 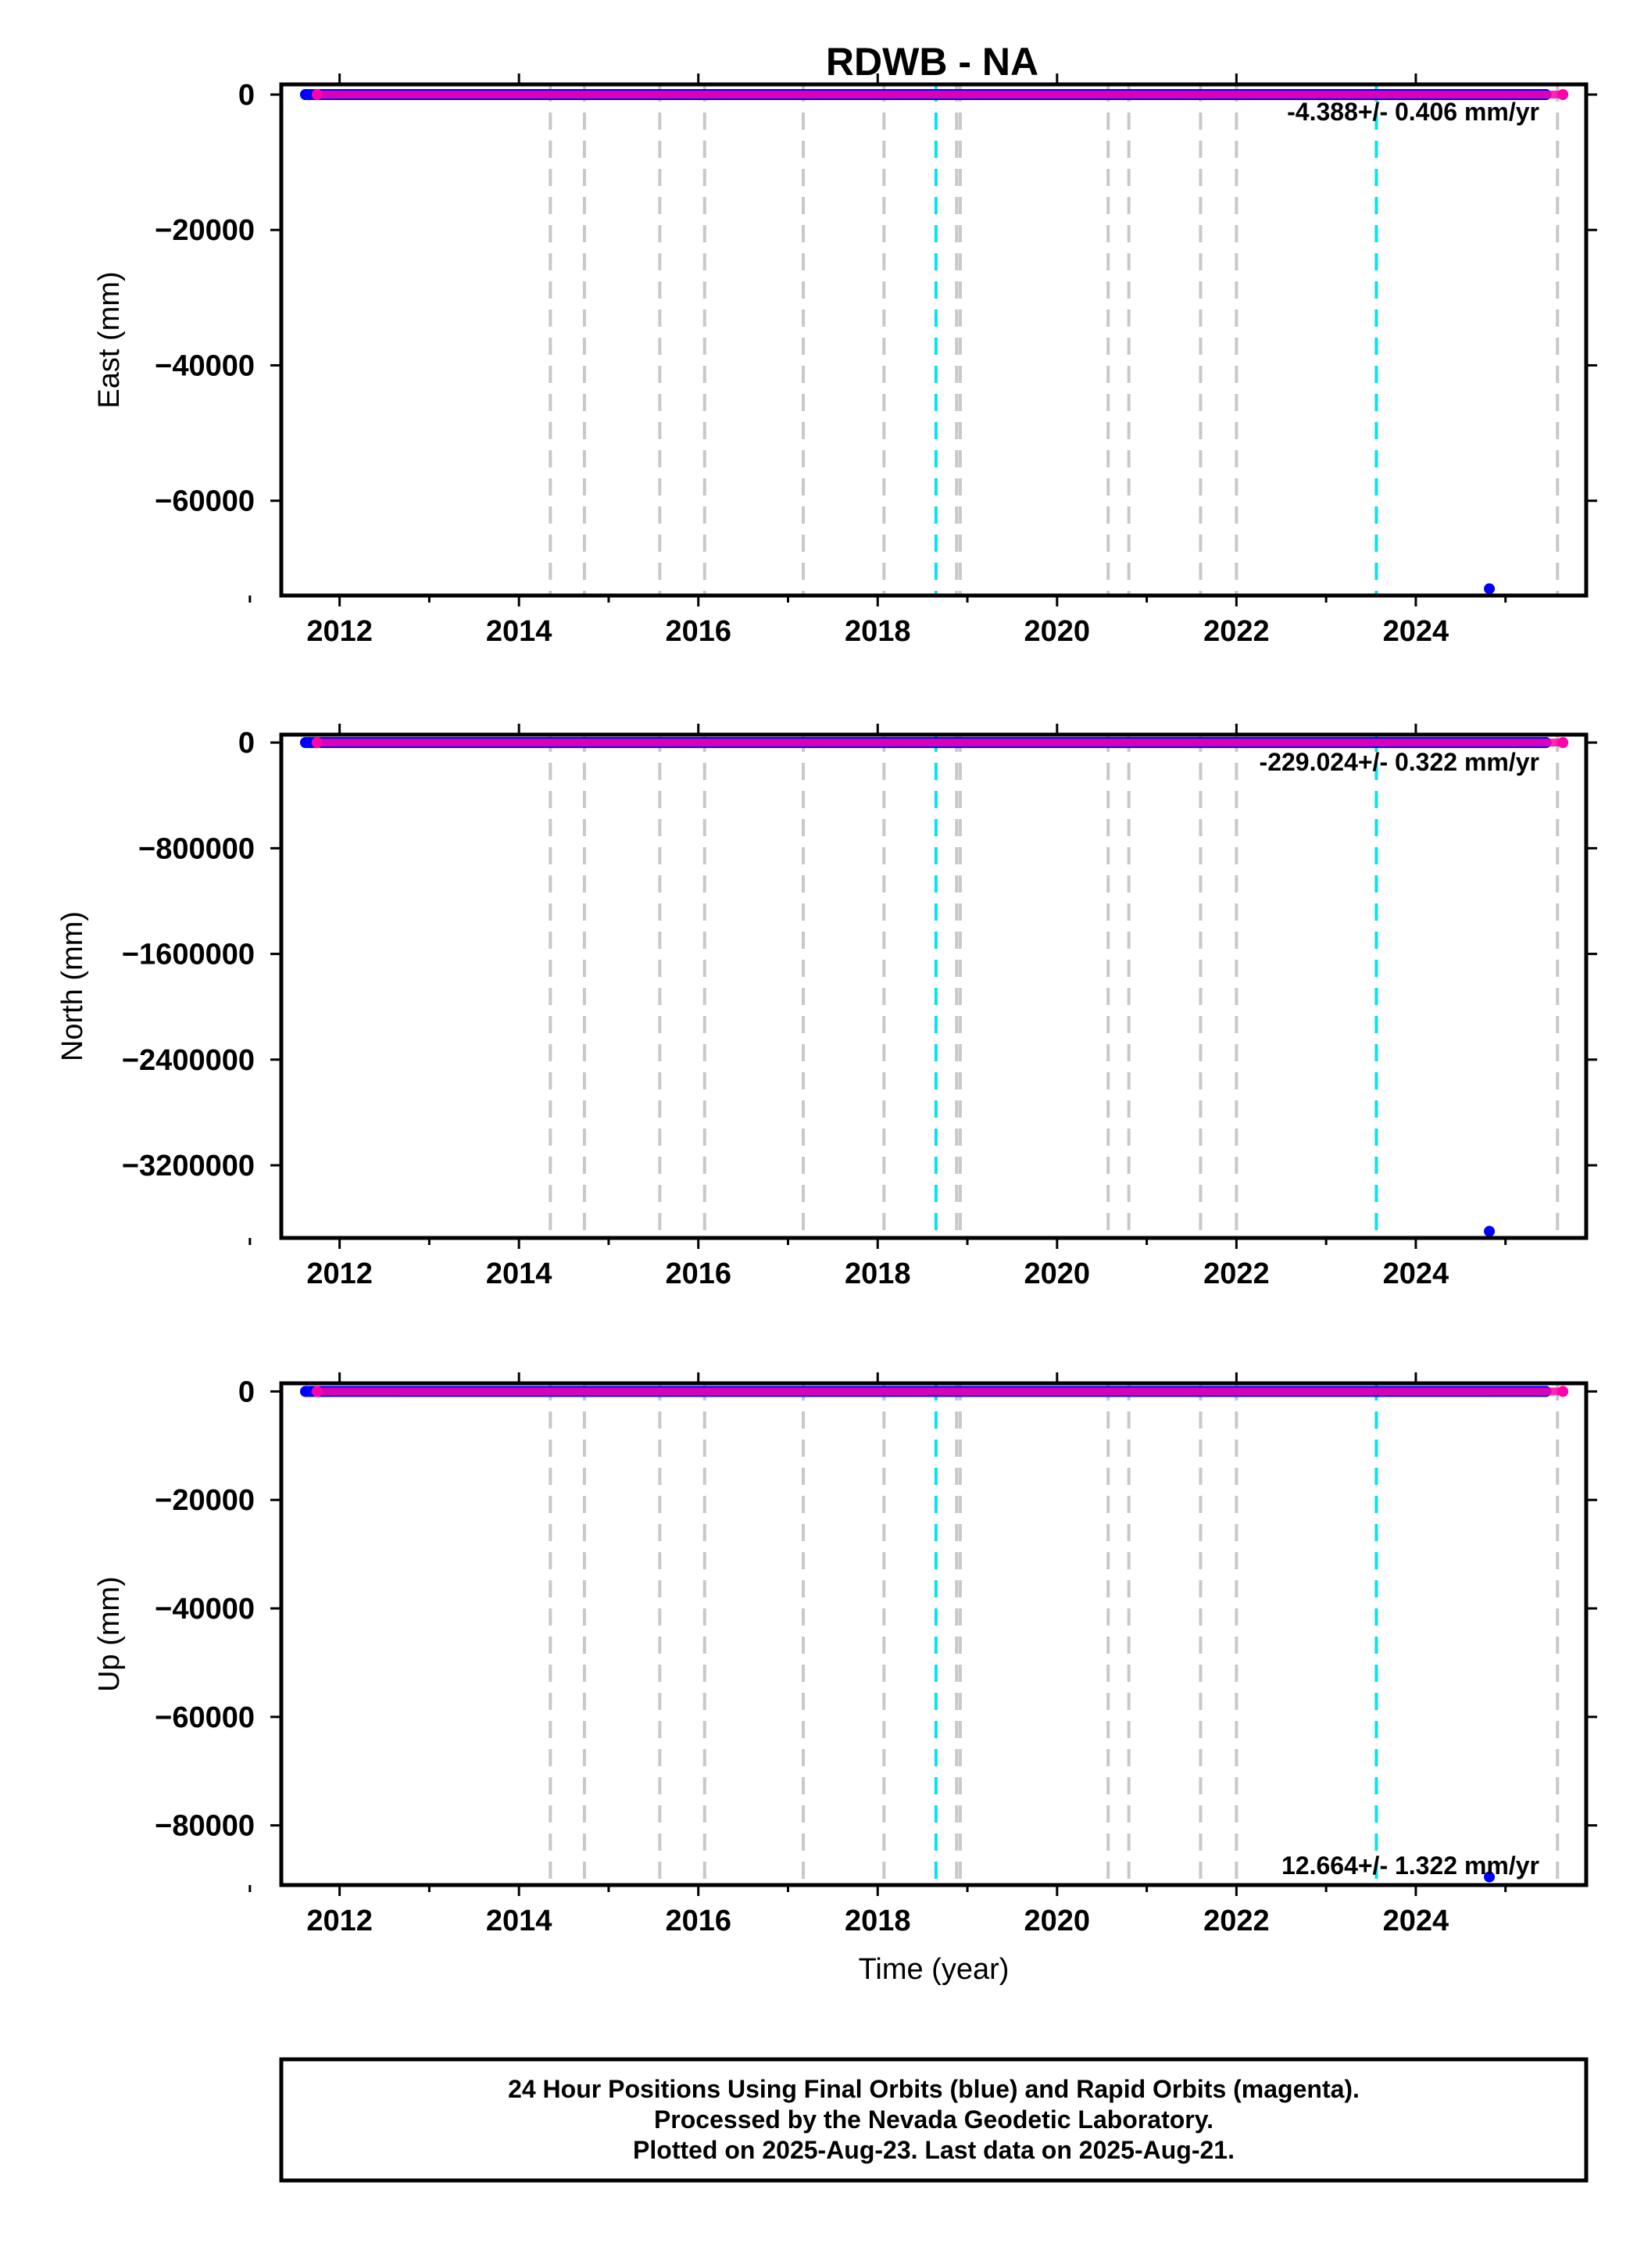 I want to click on y-axis-label: North (mm), so click(x=72, y=986).